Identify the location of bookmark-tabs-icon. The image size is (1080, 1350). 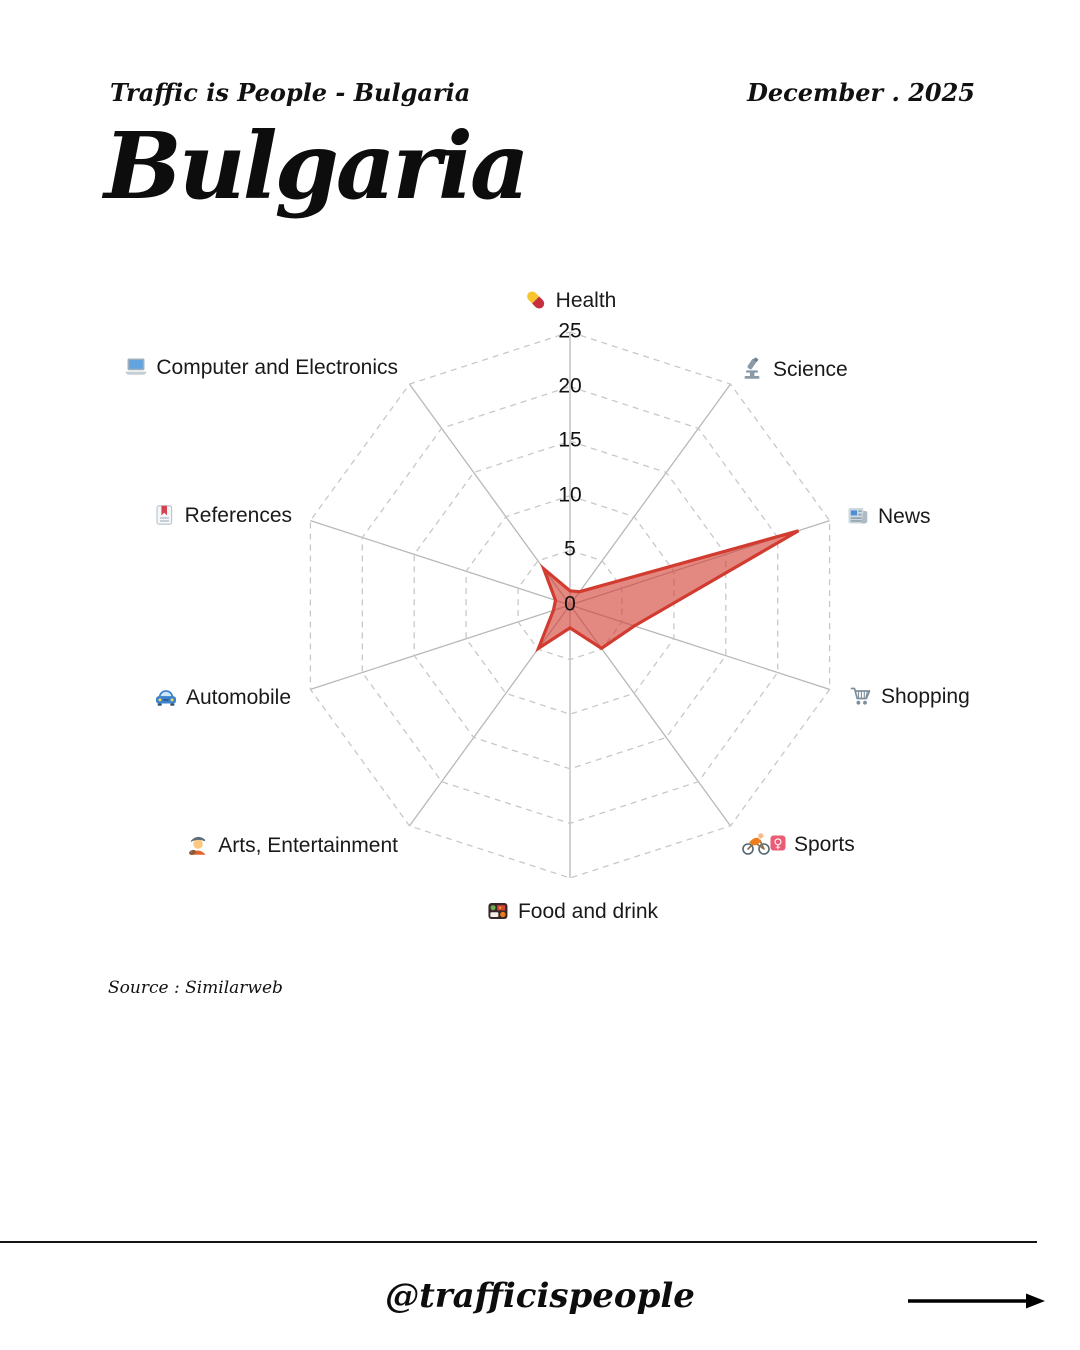
(164, 515).